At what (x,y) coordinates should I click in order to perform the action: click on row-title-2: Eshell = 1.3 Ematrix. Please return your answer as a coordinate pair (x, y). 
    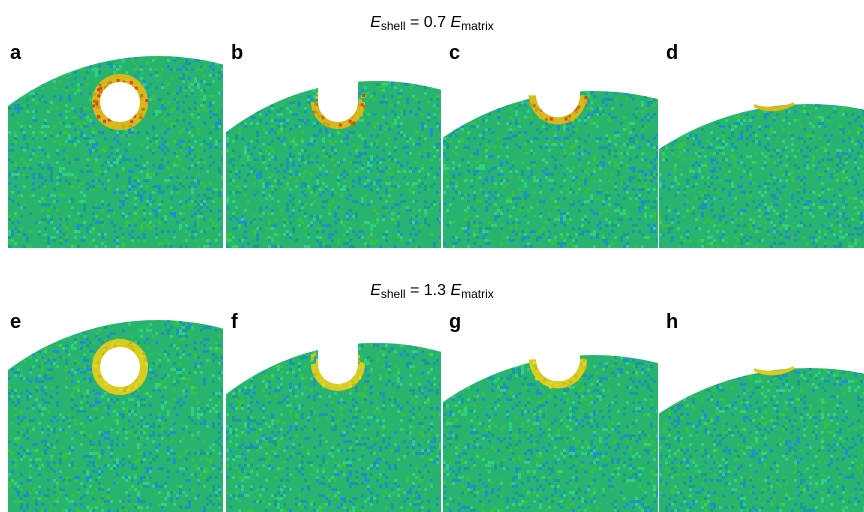
    Looking at the image, I should click on (432, 291).